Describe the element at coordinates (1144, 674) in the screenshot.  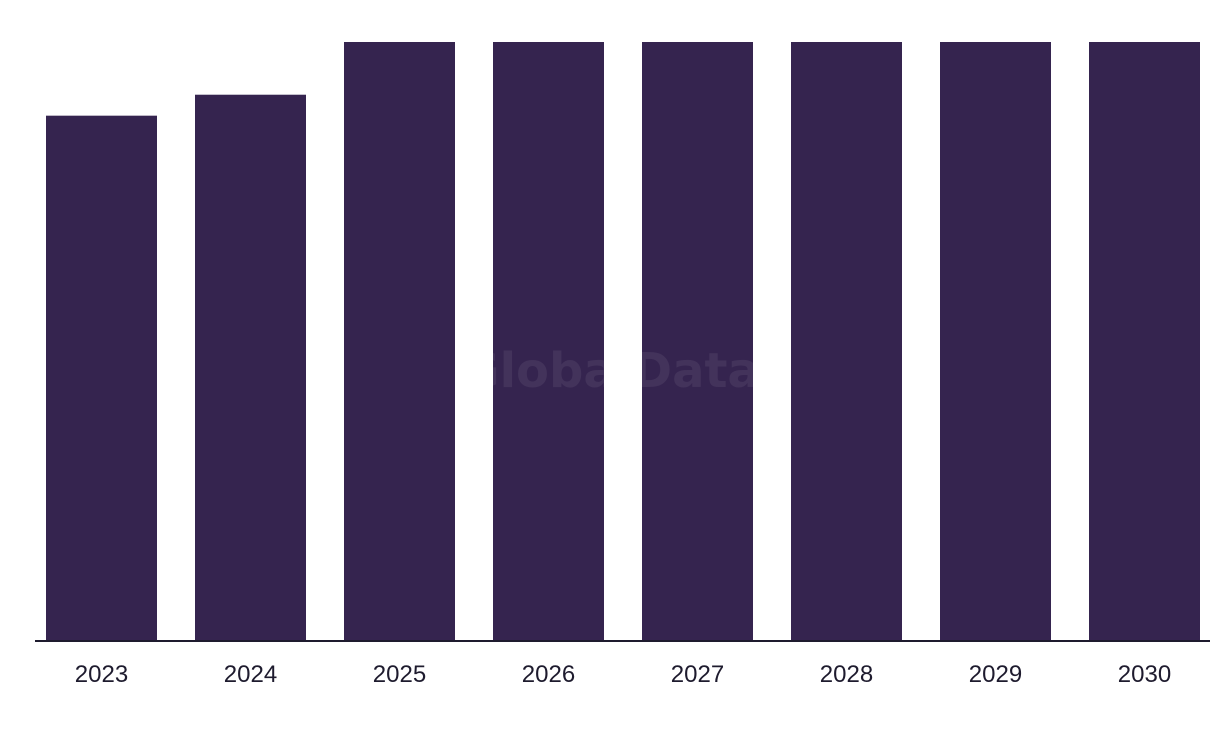
I see `x-tick-label-2030: 2030` at that location.